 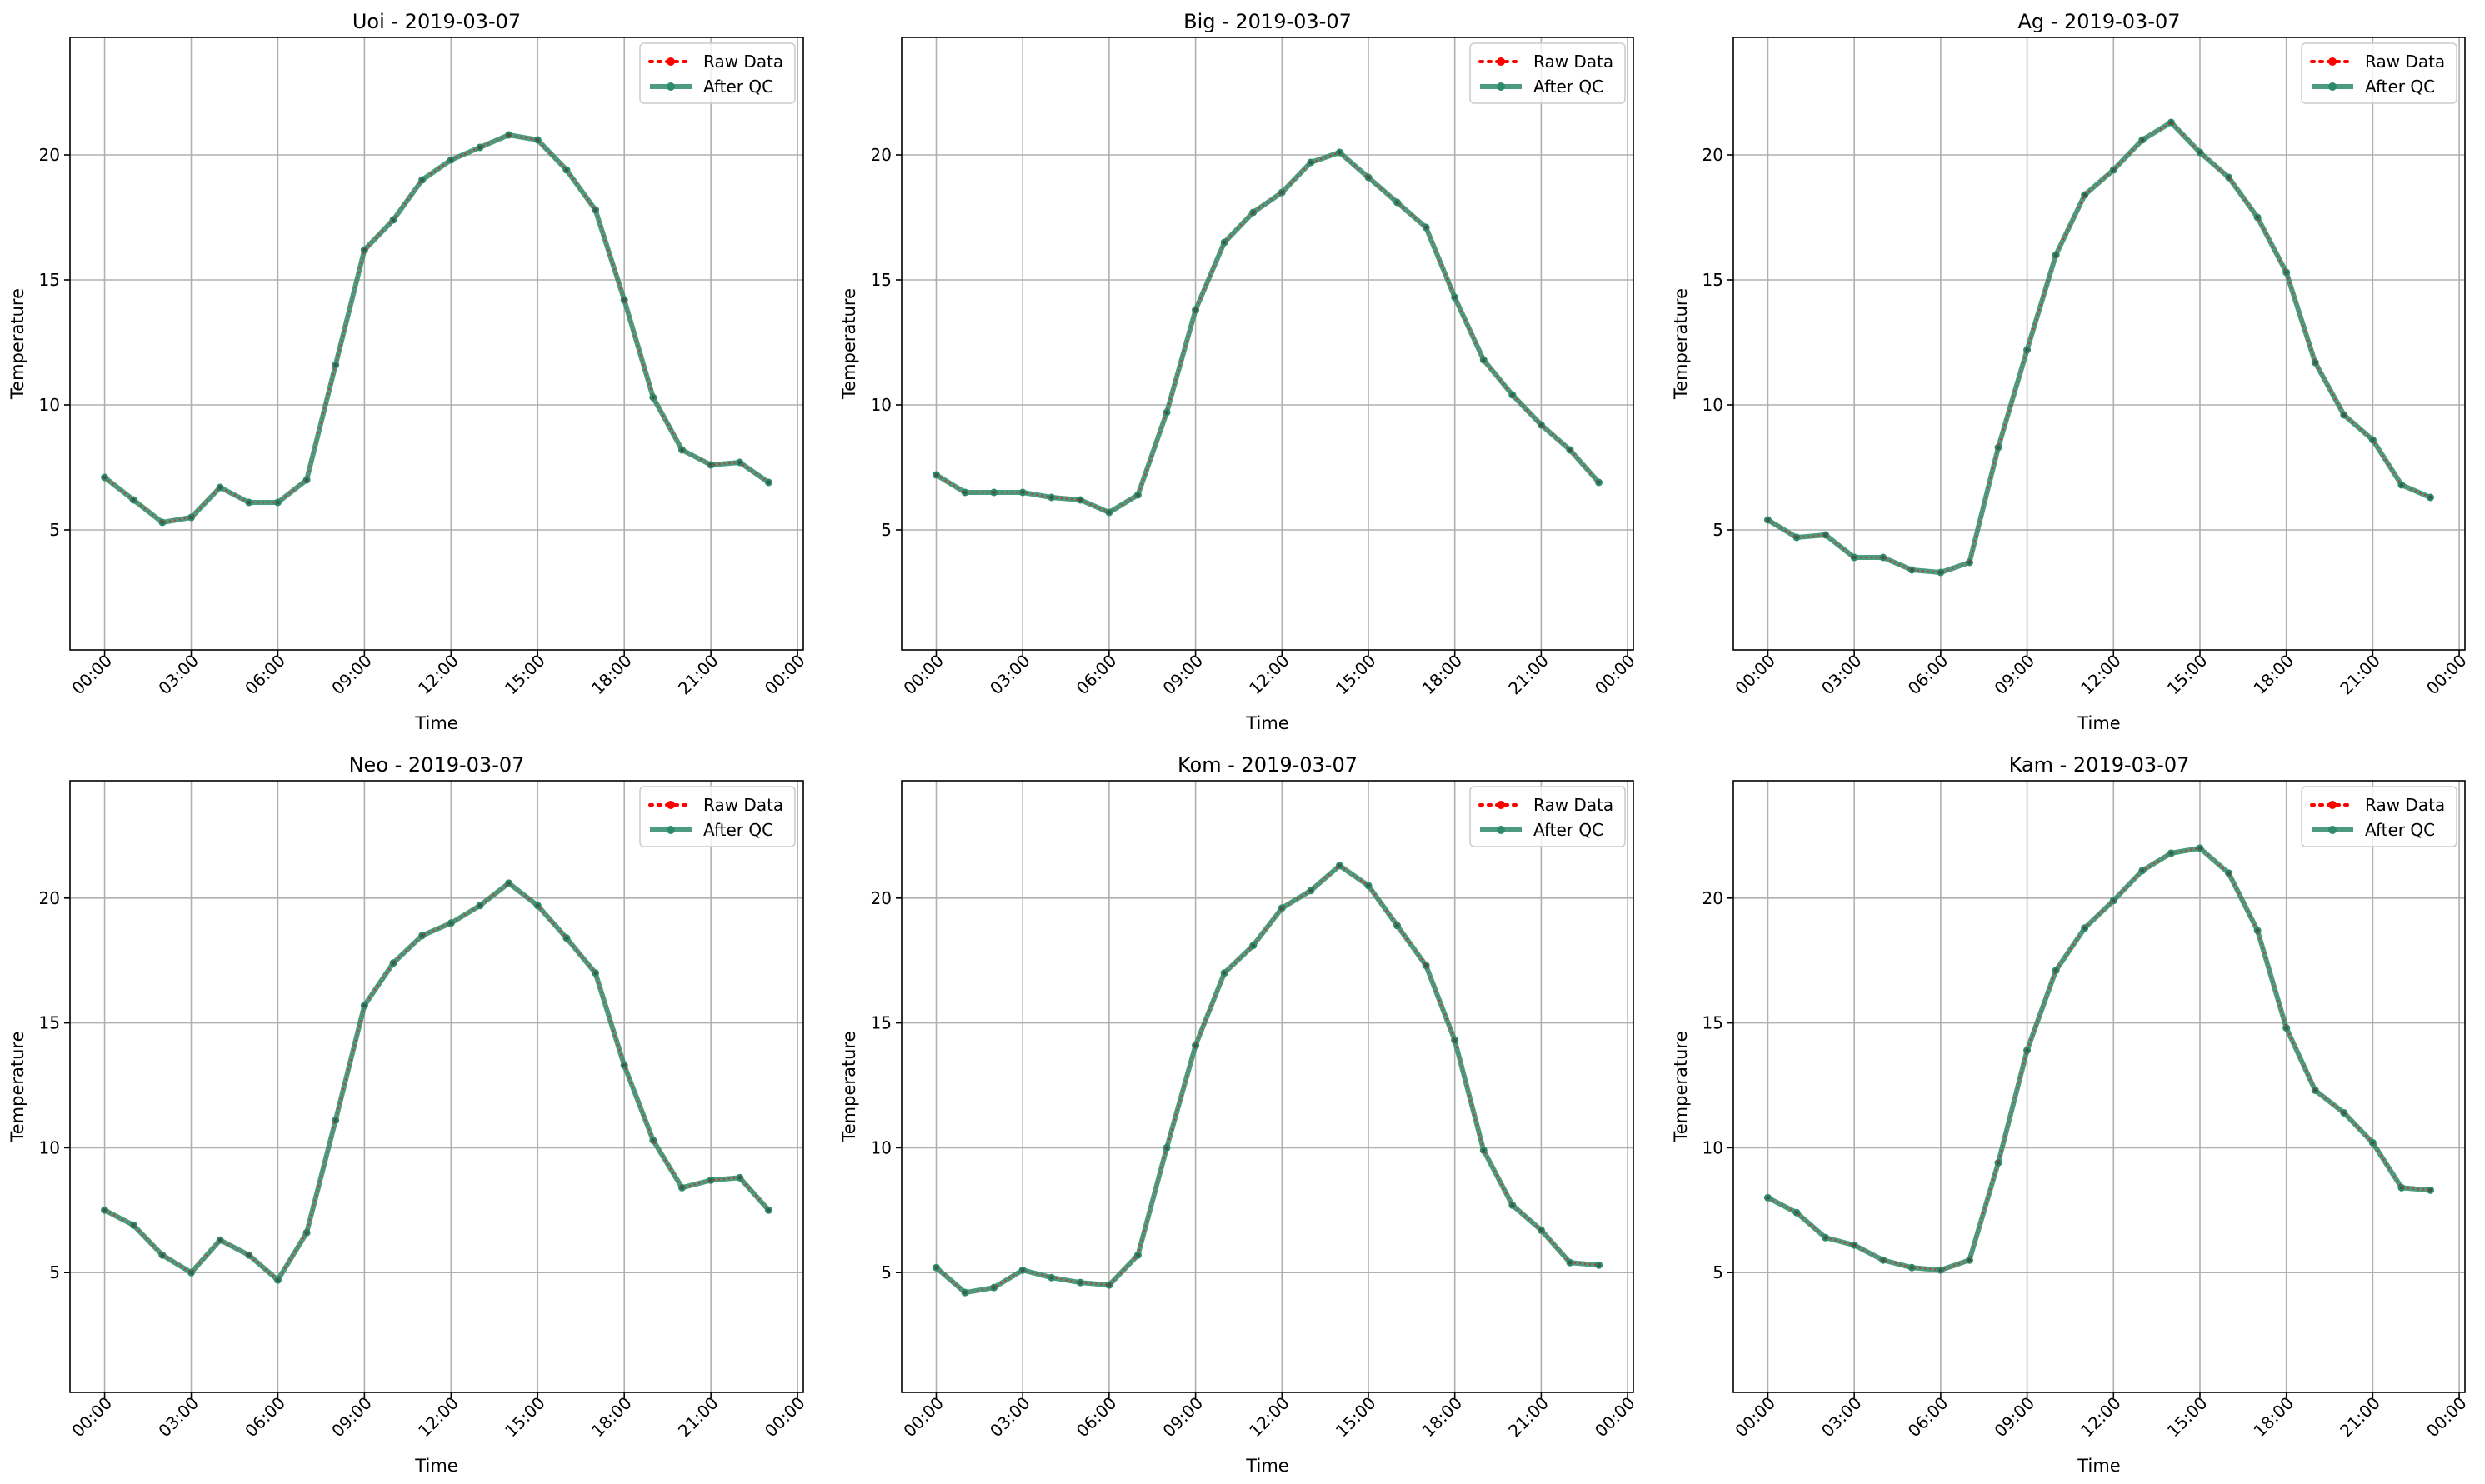 What do you see at coordinates (352, 1417) in the screenshot?
I see `x-tick-label: 09:00` at bounding box center [352, 1417].